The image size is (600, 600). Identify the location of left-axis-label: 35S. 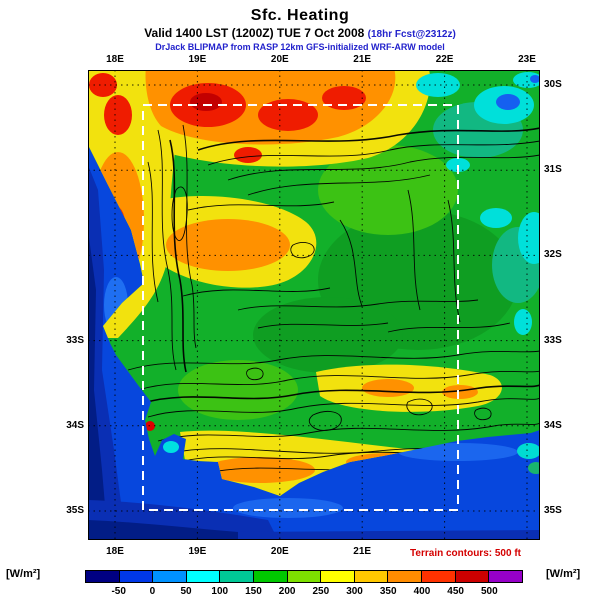
(75, 510).